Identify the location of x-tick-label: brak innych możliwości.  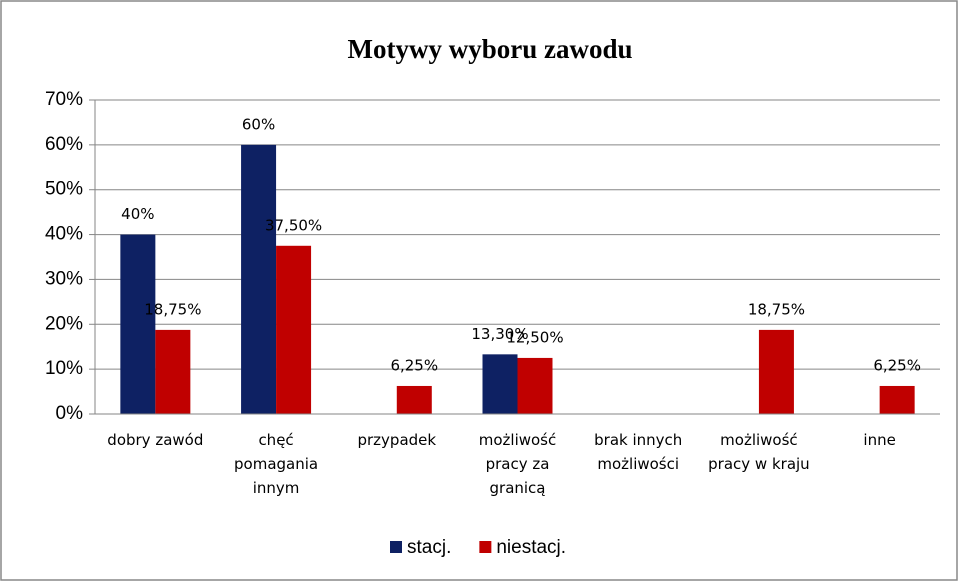
(638, 452).